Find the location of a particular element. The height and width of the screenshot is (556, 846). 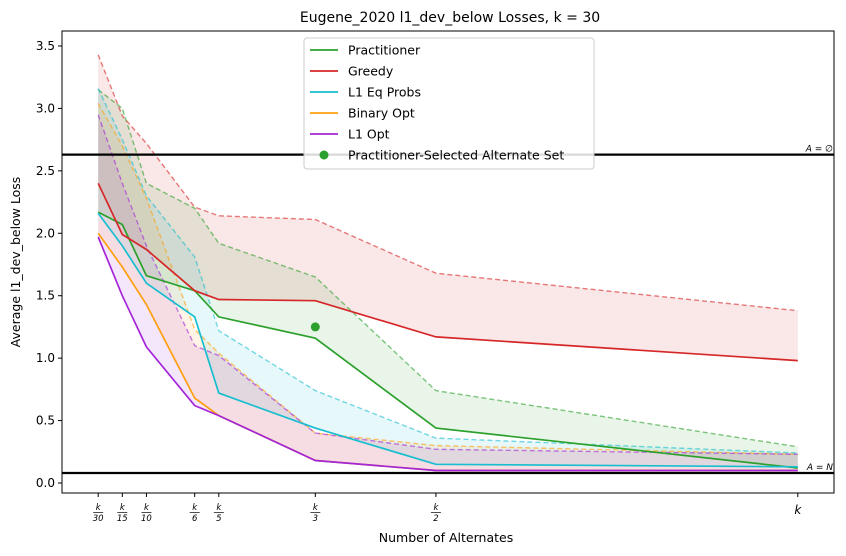

y-tick-label-2: 1.0 is located at coordinates (45, 358).